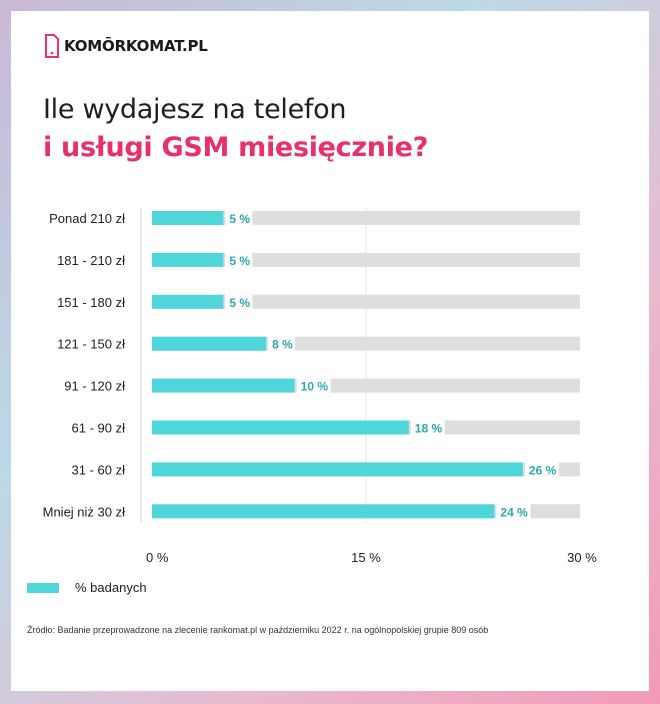  What do you see at coordinates (52, 46) in the screenshot?
I see `phone-outline-icon` at bounding box center [52, 46].